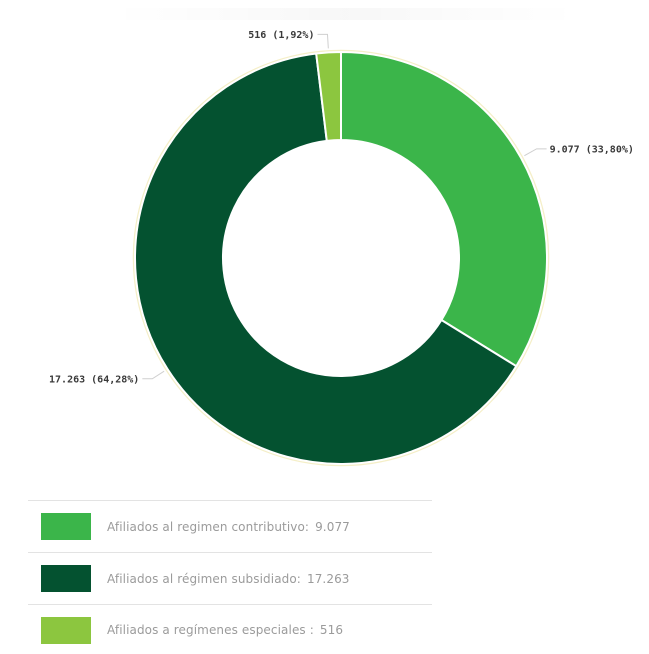  I want to click on leader-line-contributivo, so click(535, 152).